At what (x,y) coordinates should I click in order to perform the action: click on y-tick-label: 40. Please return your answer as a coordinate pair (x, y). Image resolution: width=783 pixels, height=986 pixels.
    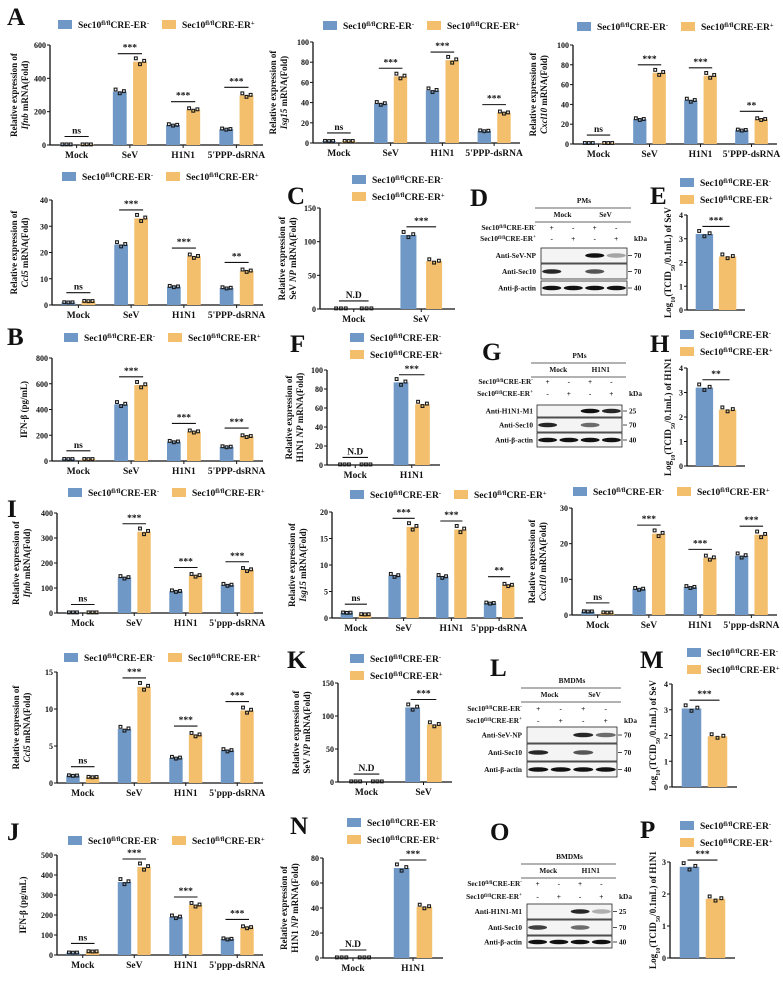
    Looking at the image, I should click on (565, 104).